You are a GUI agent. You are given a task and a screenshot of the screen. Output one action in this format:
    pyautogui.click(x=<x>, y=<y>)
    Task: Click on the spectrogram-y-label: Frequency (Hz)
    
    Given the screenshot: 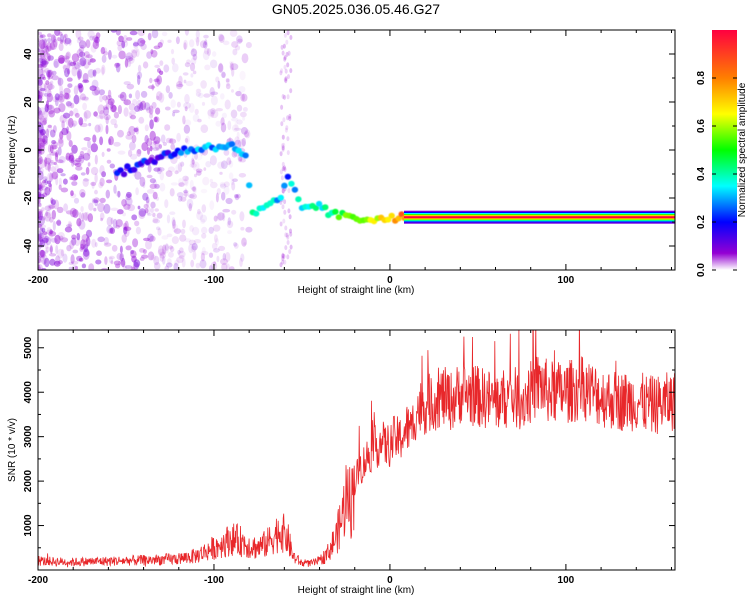 What is the action you would take?
    pyautogui.click(x=12, y=150)
    